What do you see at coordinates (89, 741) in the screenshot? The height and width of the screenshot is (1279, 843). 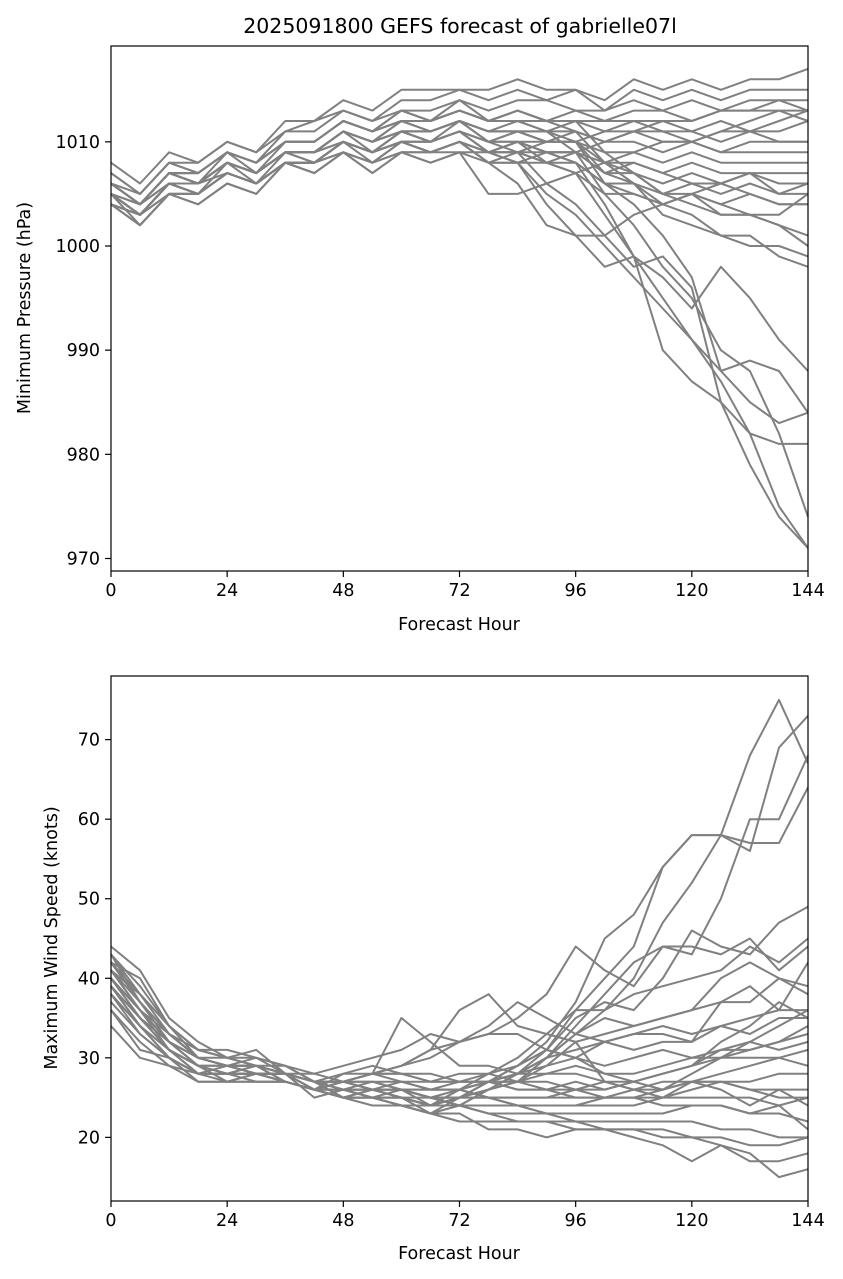 I see `wind-y-tick-label: 70` at bounding box center [89, 741].